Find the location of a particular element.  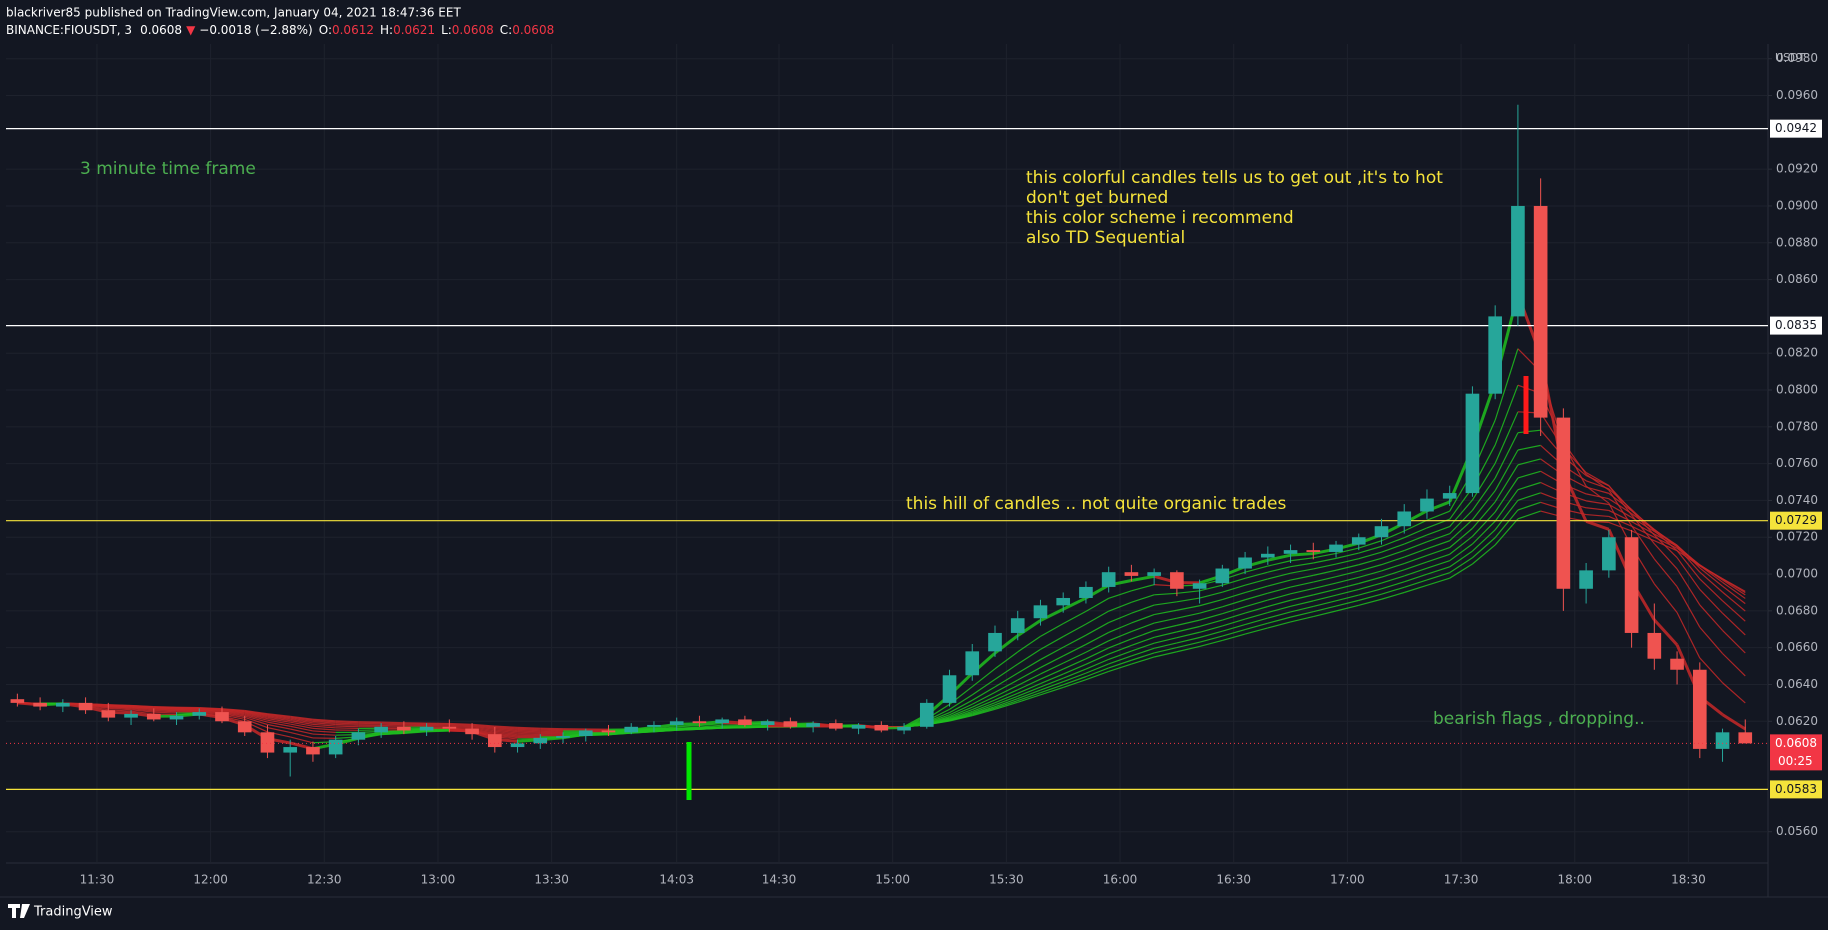

brand: TradingView is located at coordinates (73, 912).